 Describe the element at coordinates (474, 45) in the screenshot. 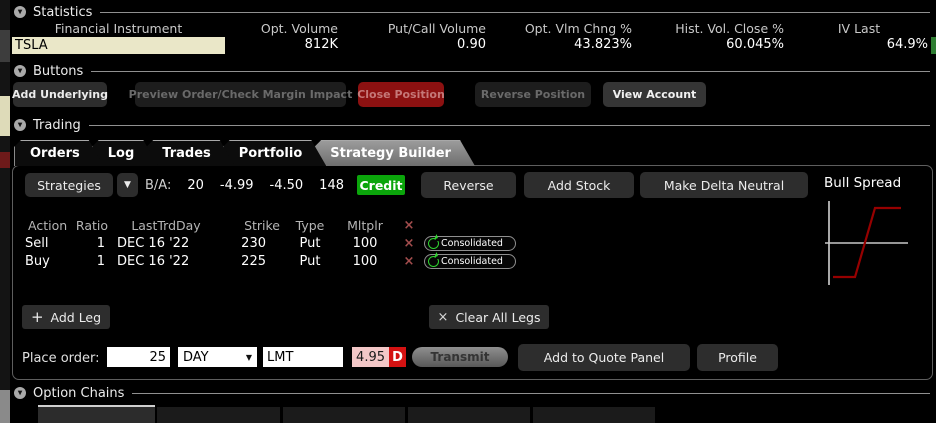

I see `statistics-data-row: TSLA 812K 0.90 43.823% 60.045% 64.9%` at that location.